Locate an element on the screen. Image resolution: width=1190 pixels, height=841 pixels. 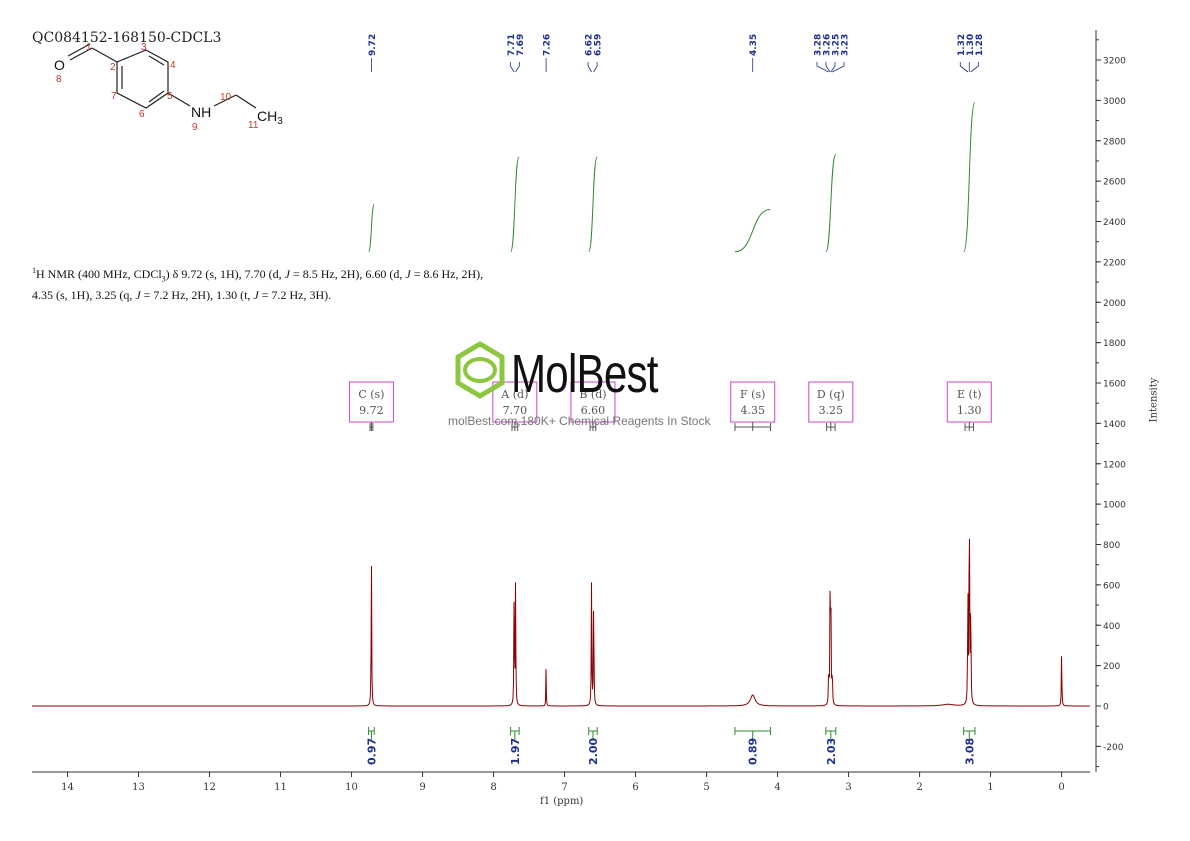
integral-value: 0.97 is located at coordinates (371, 751).